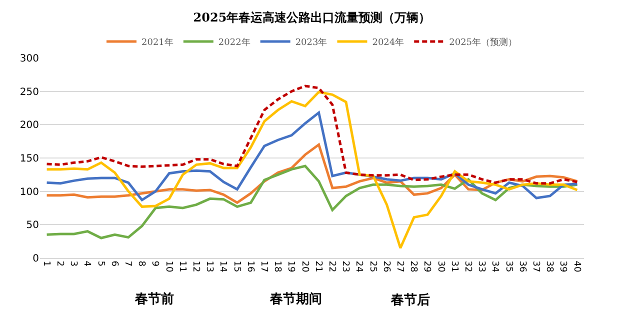 Image resolution: width=624 pixels, height=330 pixels. I want to click on y-tick-label: 100, so click(29, 192).